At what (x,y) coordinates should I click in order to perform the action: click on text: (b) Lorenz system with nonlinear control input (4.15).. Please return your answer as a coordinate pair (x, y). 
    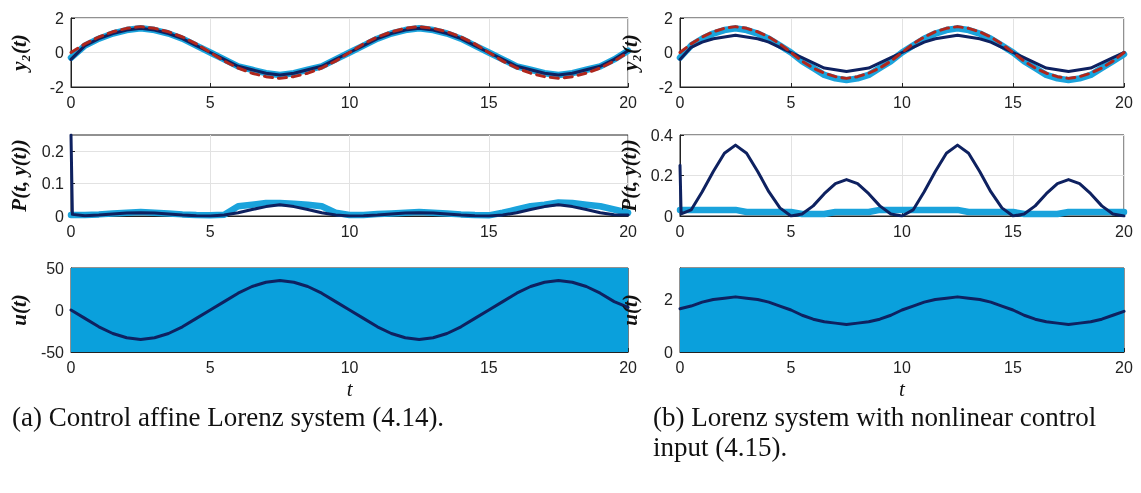
    Looking at the image, I should click on (878, 432).